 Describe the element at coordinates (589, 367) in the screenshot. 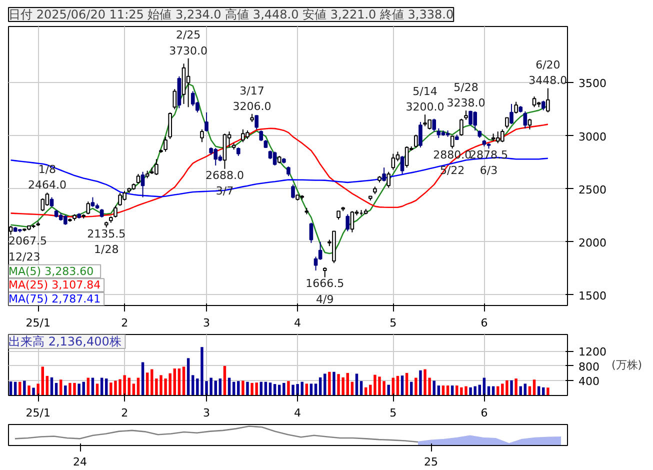

I see `y-tick-label: 800` at that location.